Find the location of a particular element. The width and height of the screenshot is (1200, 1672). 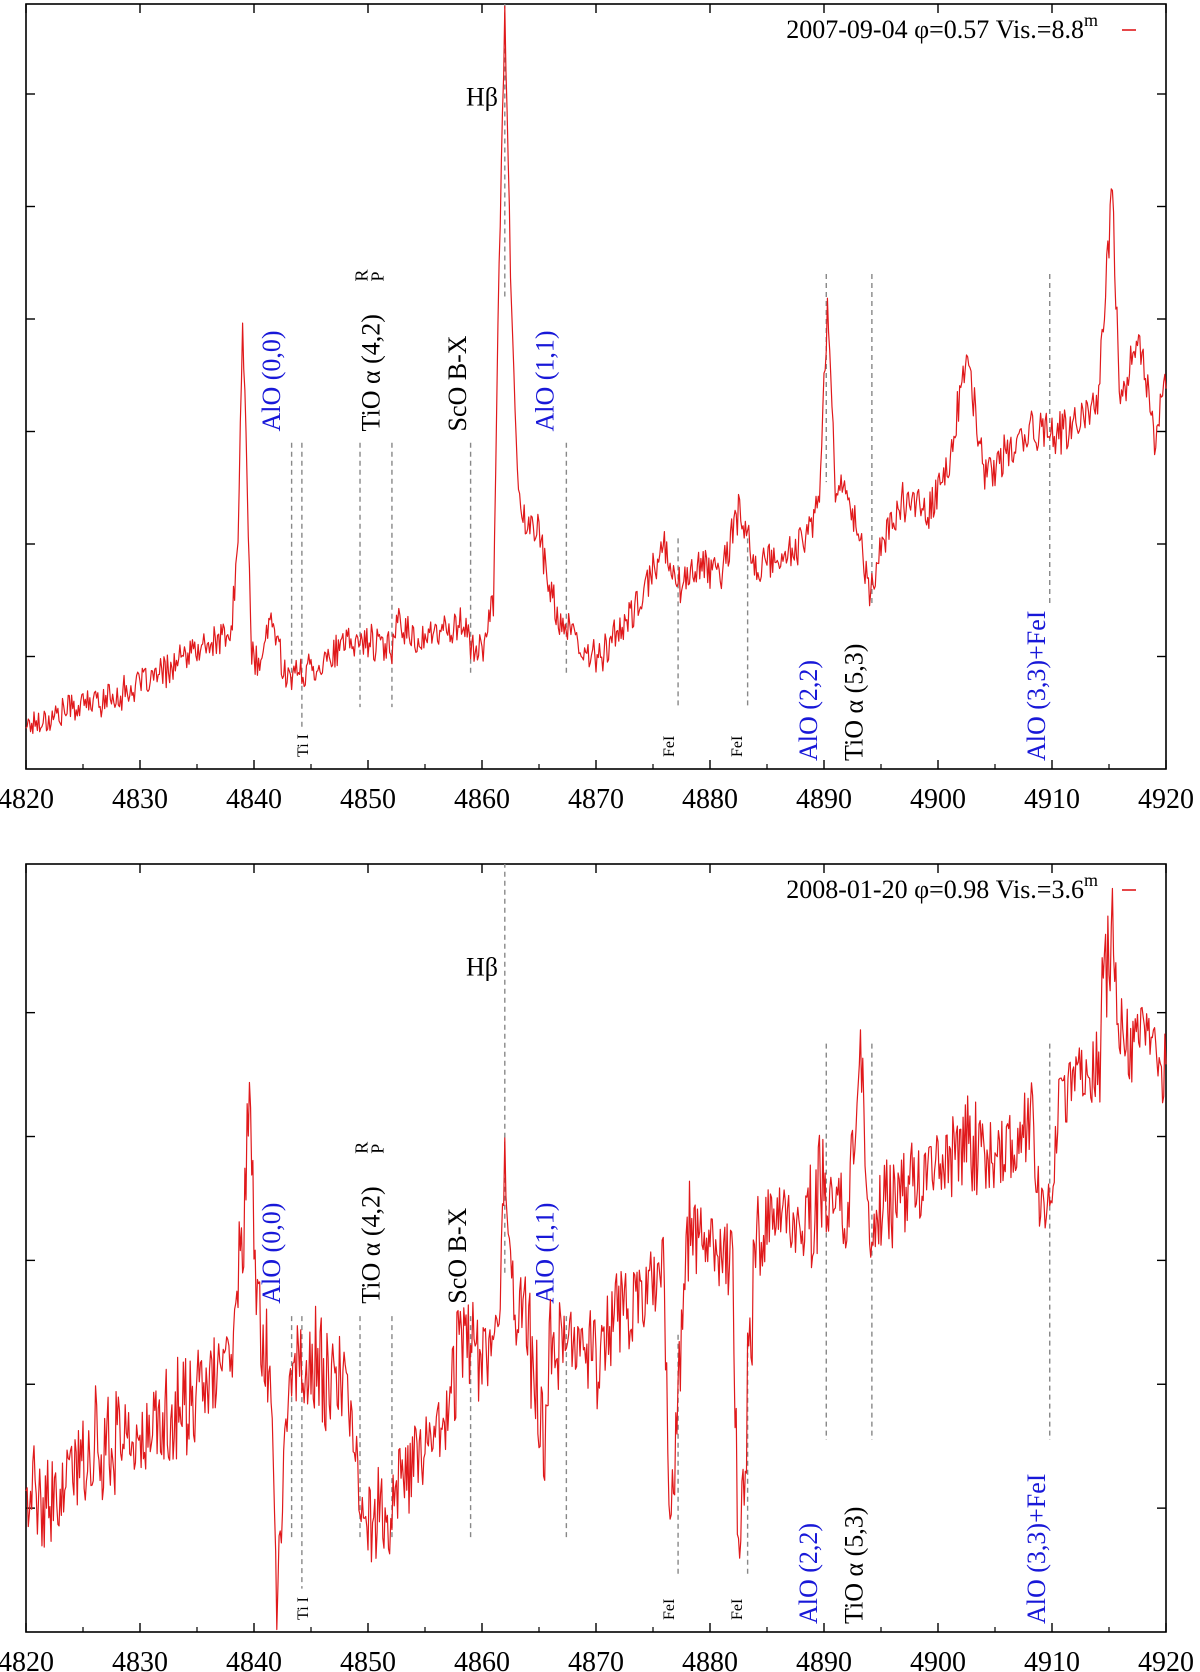

legend-date: 2008-01-20 is located at coordinates (850, 889).